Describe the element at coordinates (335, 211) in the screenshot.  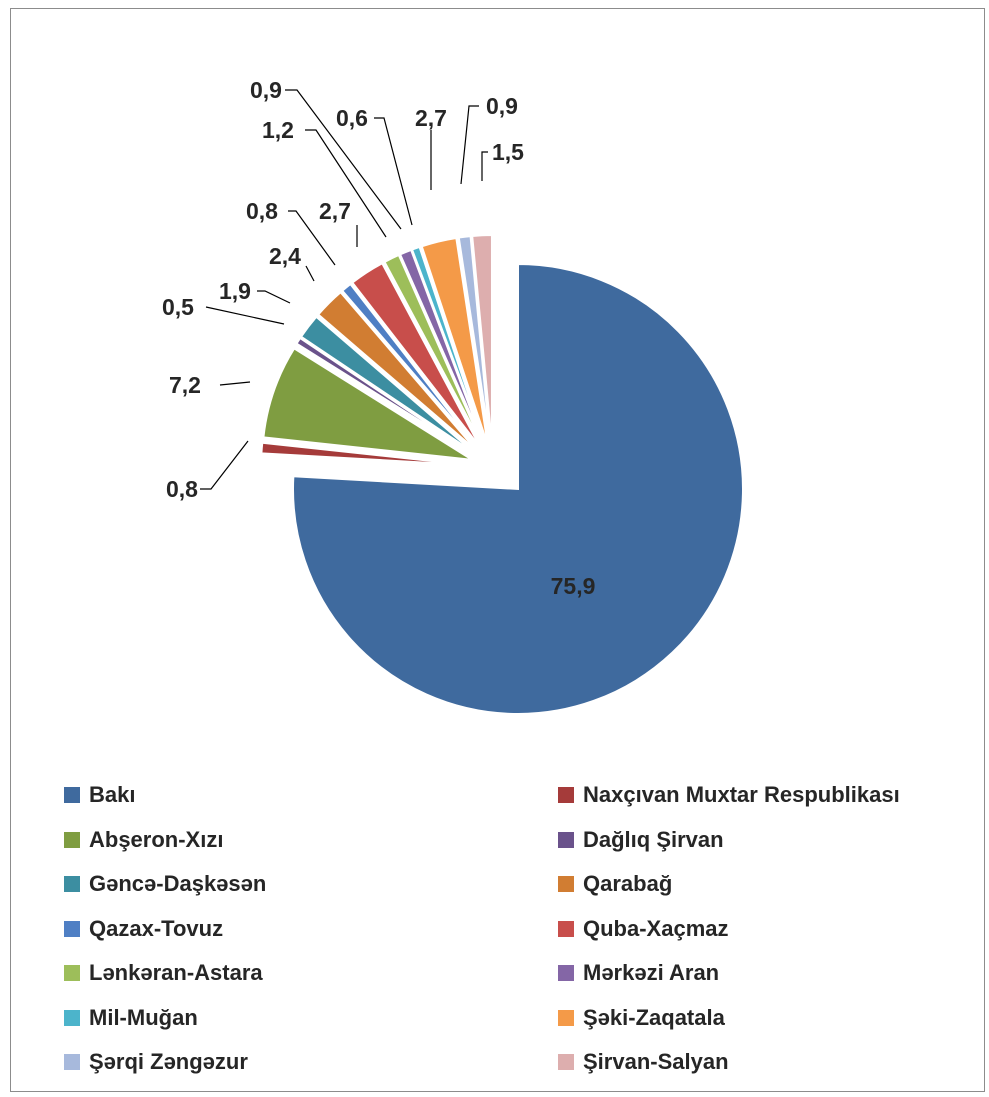
I see `data-label-8: 2,7` at that location.